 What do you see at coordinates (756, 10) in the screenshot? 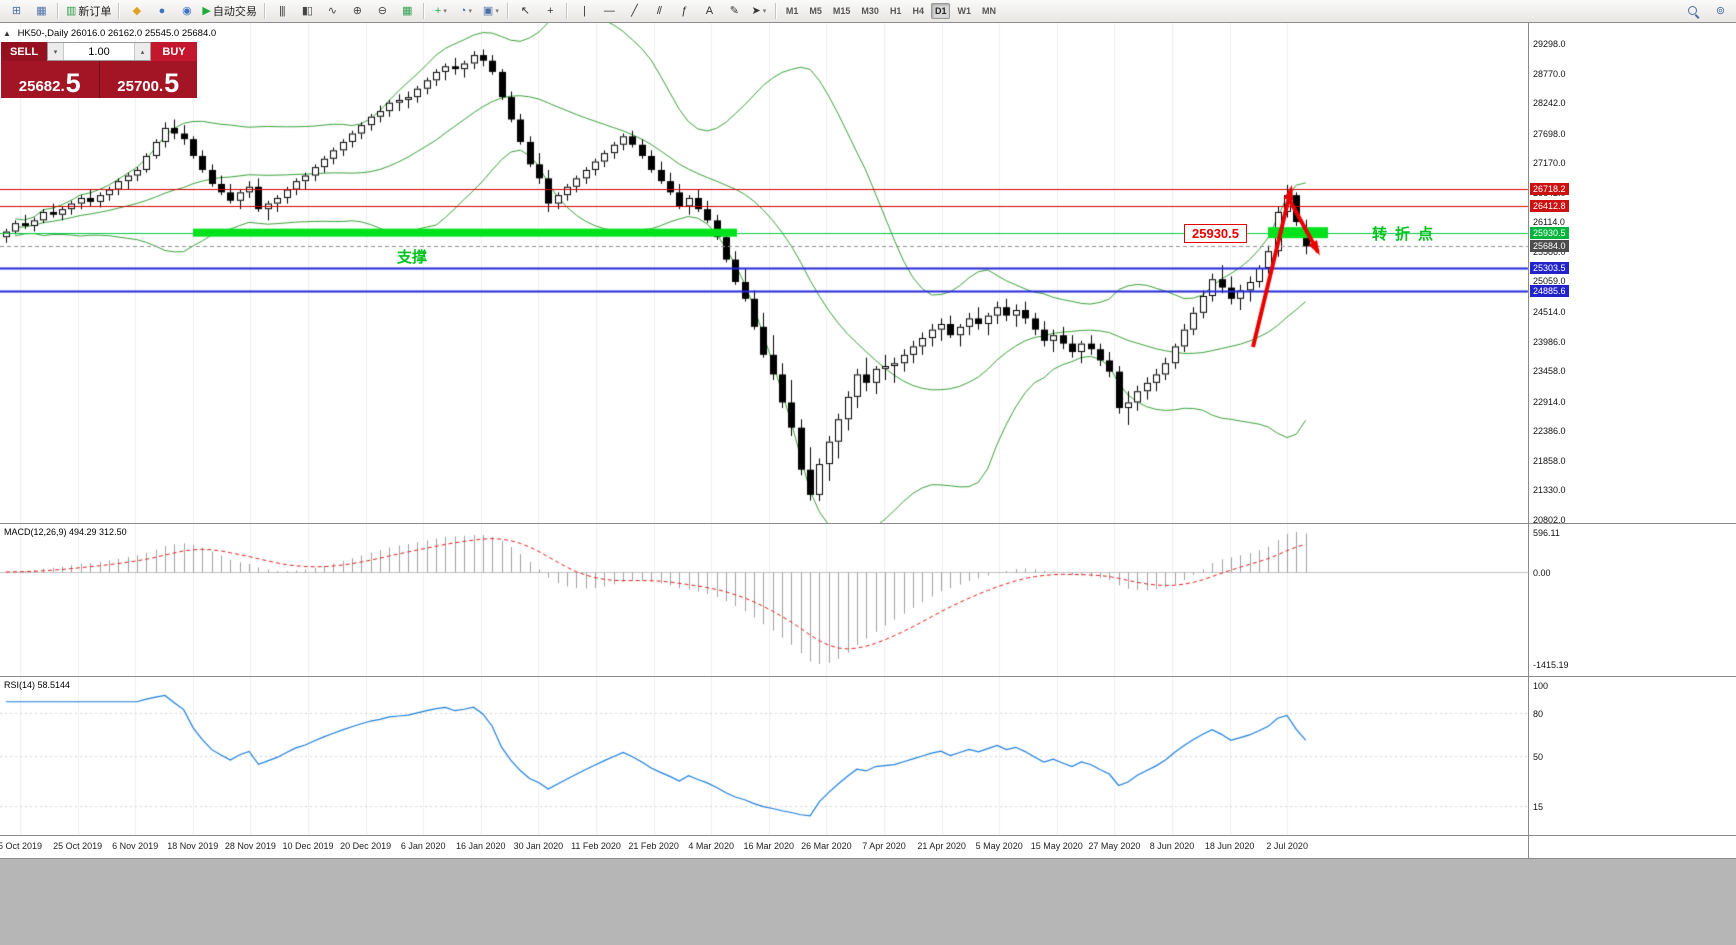
I see `arrows-shapes-icon: ➤` at bounding box center [756, 10].